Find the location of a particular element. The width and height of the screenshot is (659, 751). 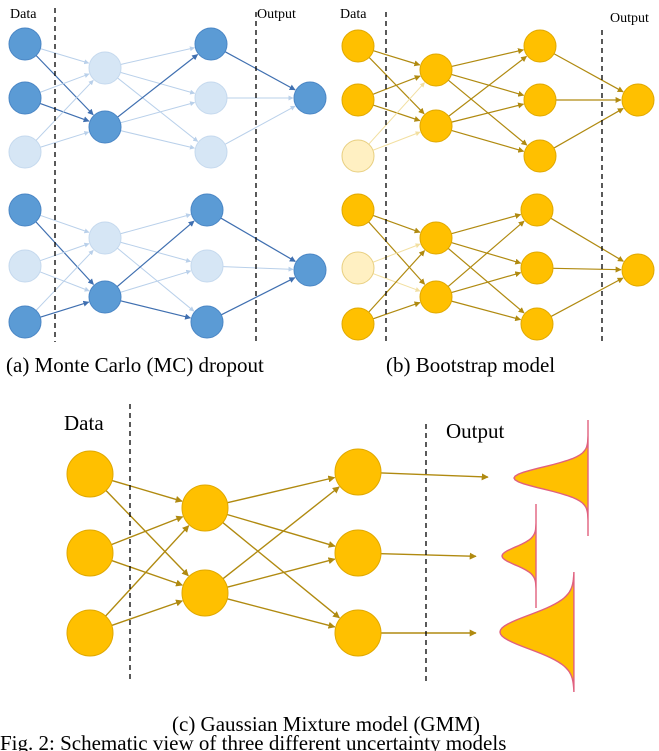

panel-c-output-label: Output is located at coordinates (475, 431).